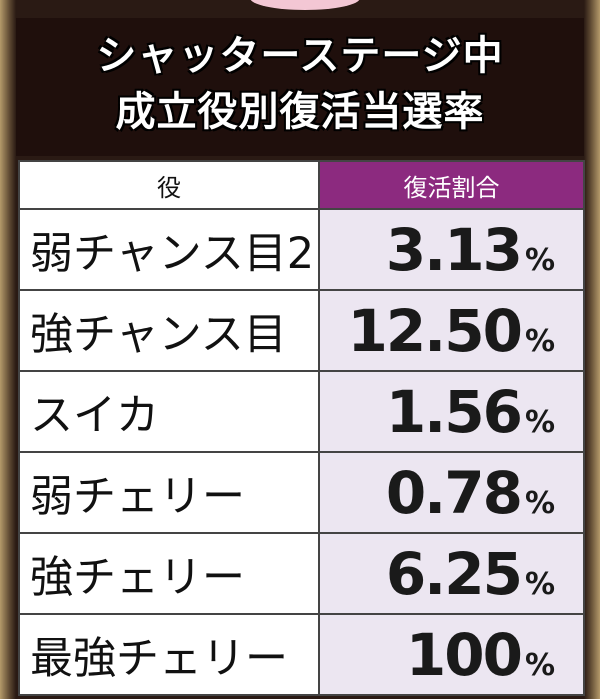  Describe the element at coordinates (169, 249) in the screenshot. I see `role-cell: 弱チャンス目2` at that location.